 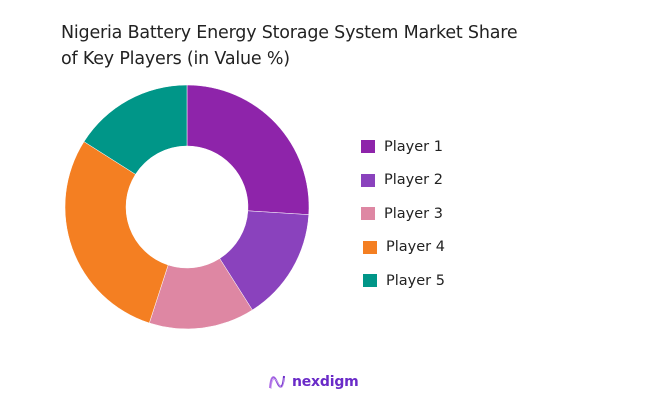 What do you see at coordinates (325, 382) in the screenshot?
I see `logo-text: nexdigm` at bounding box center [325, 382].